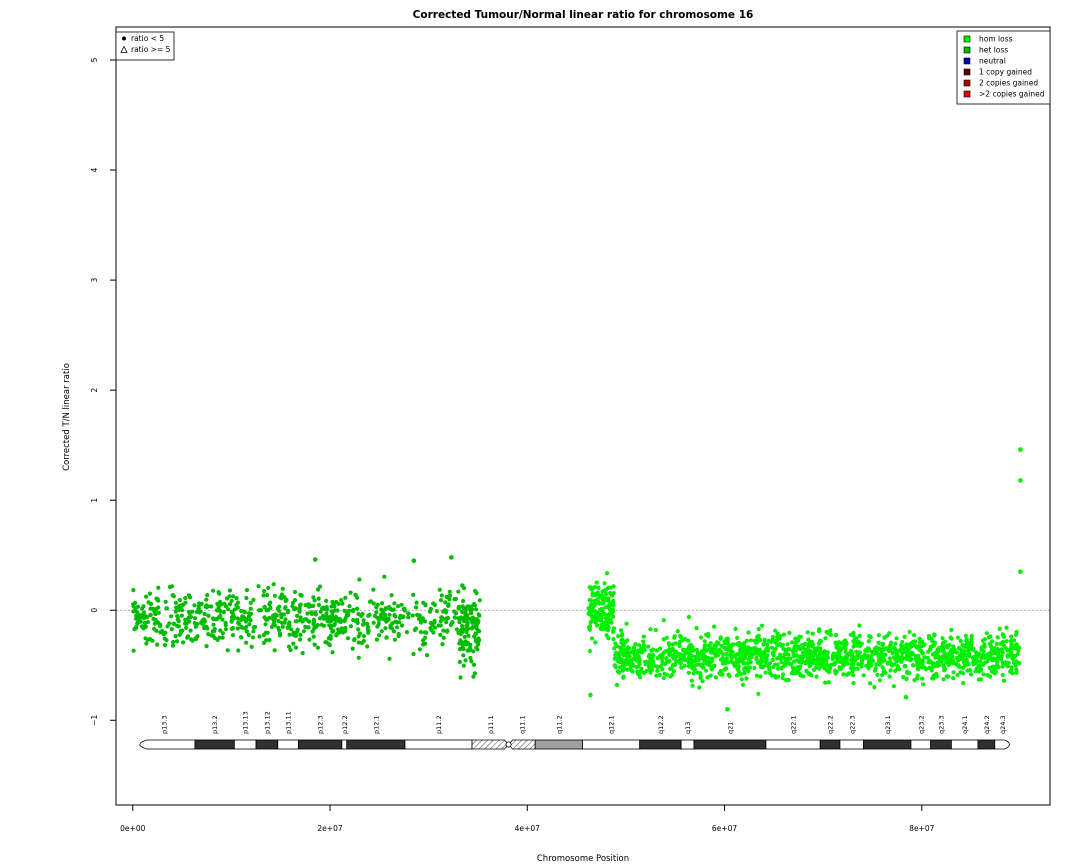 The height and width of the screenshot is (864, 1080). Describe the element at coordinates (794, 724) in the screenshot. I see `ideogram-band-label: q22.1` at that location.